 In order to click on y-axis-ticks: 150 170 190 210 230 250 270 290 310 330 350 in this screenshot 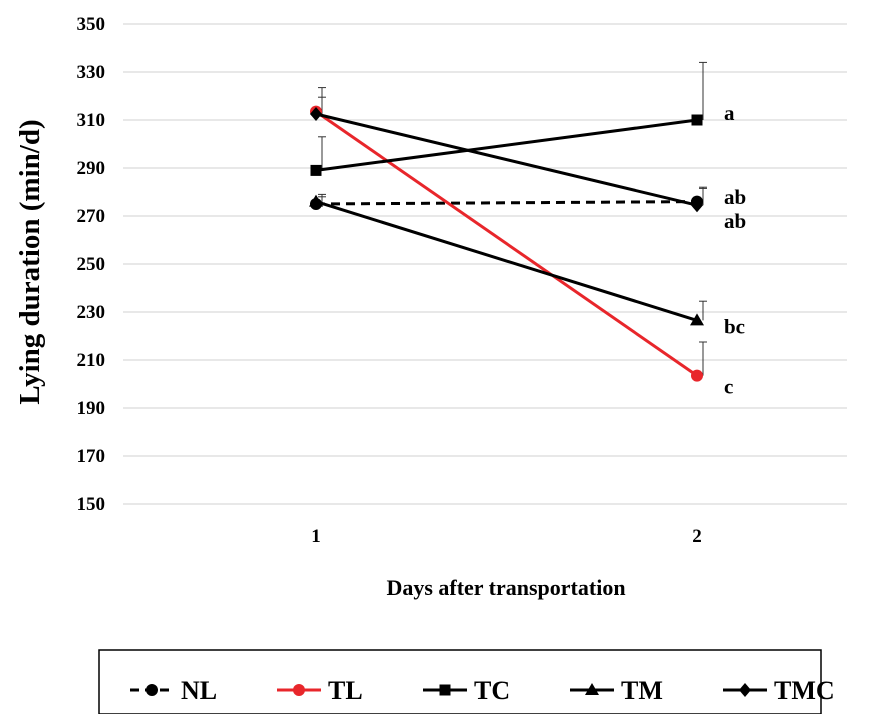, I will do `click(91, 264)`.